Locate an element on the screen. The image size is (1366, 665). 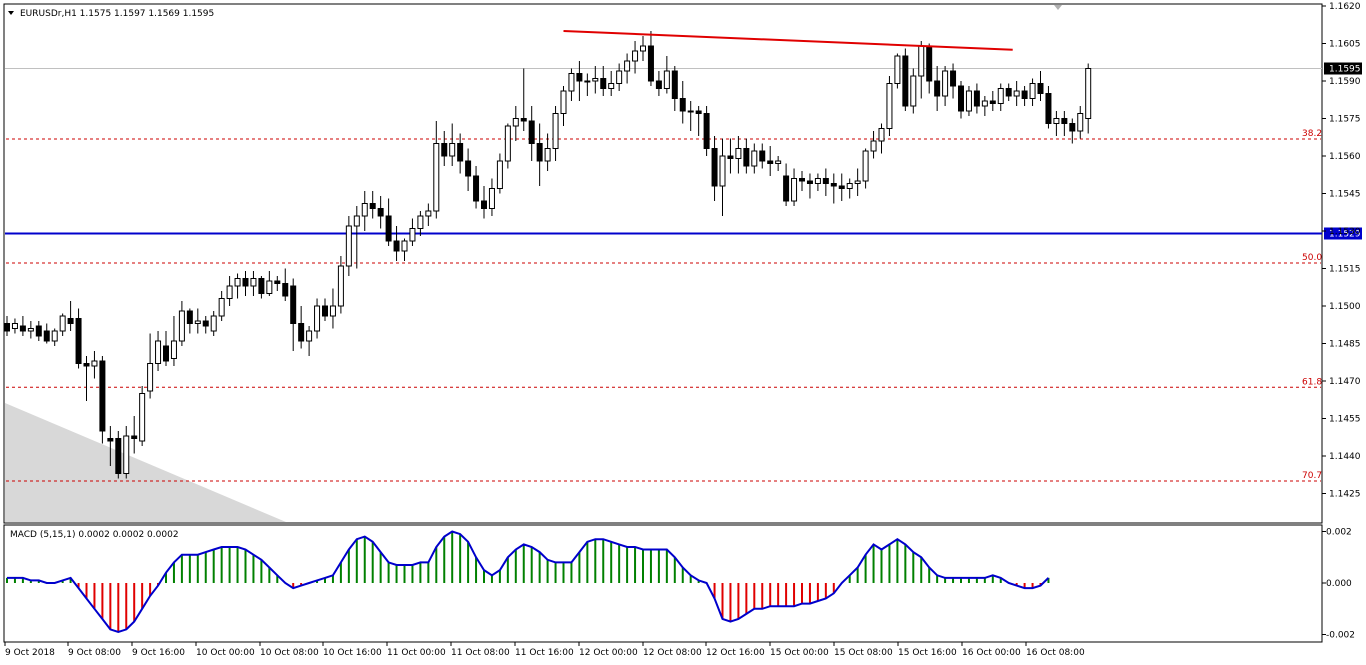
current-price-tag is located at coordinates (1343, 68).